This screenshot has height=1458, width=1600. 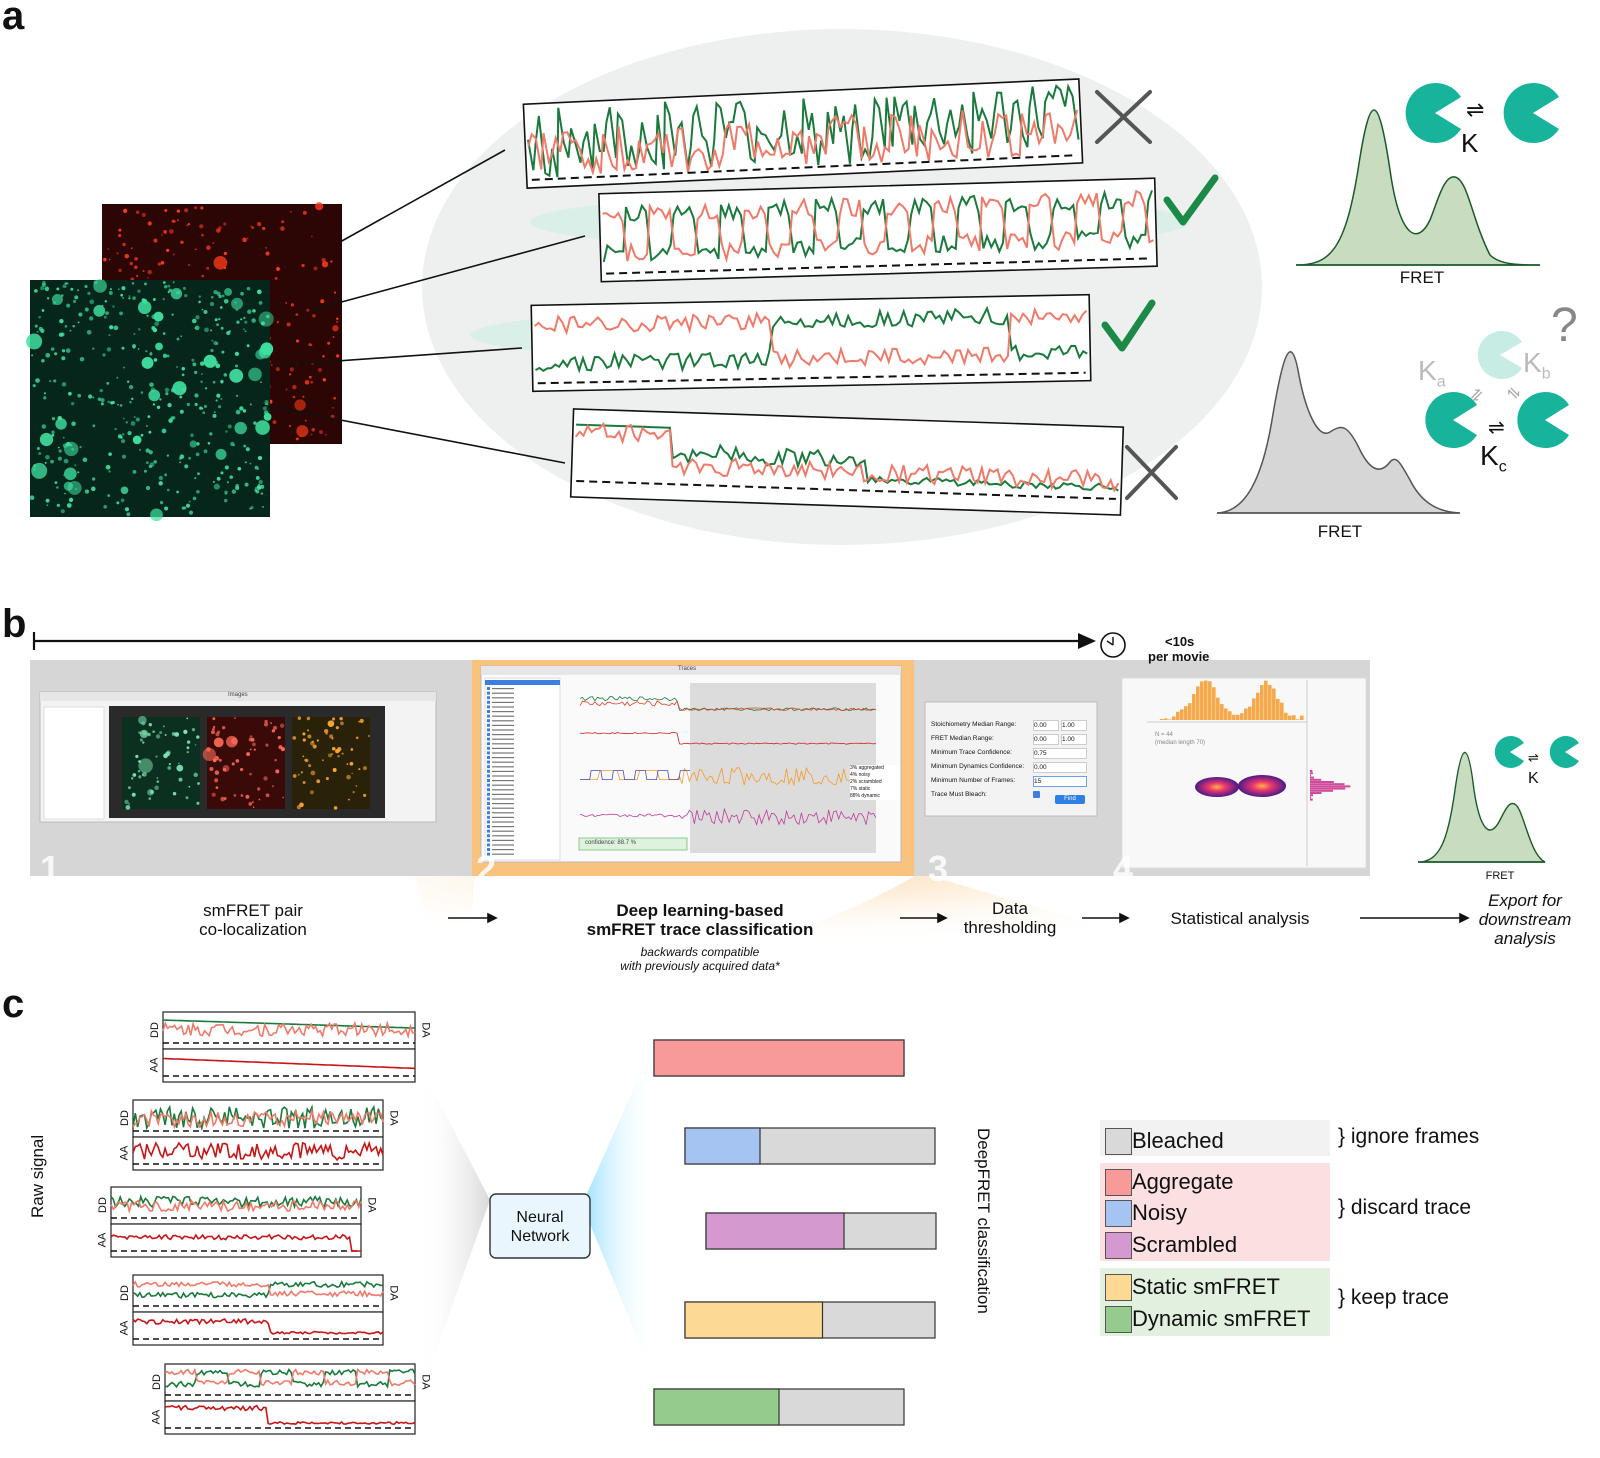 I want to click on timer-sublabel: per movie, so click(x=1179, y=656).